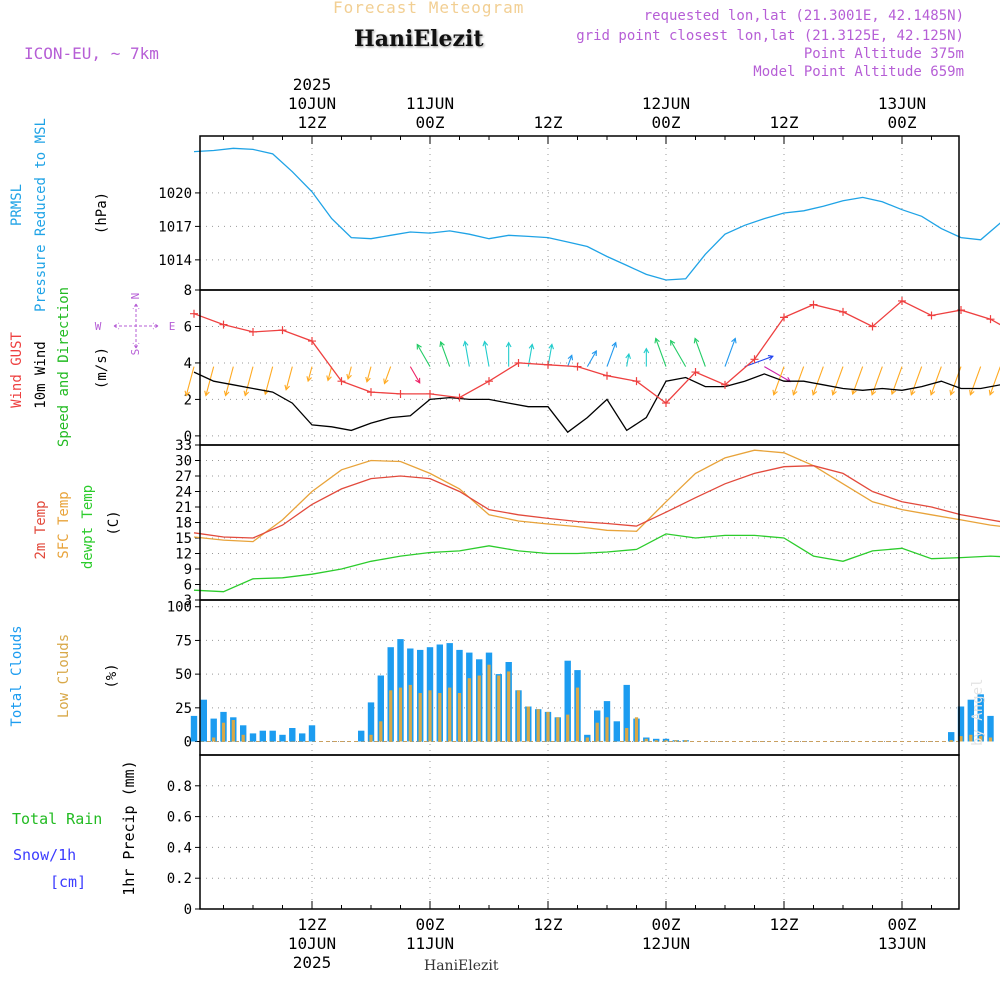 Image resolution: width=1000 pixels, height=1000 pixels. I want to click on pressure-axis-tick-label: 1017, so click(175, 227).